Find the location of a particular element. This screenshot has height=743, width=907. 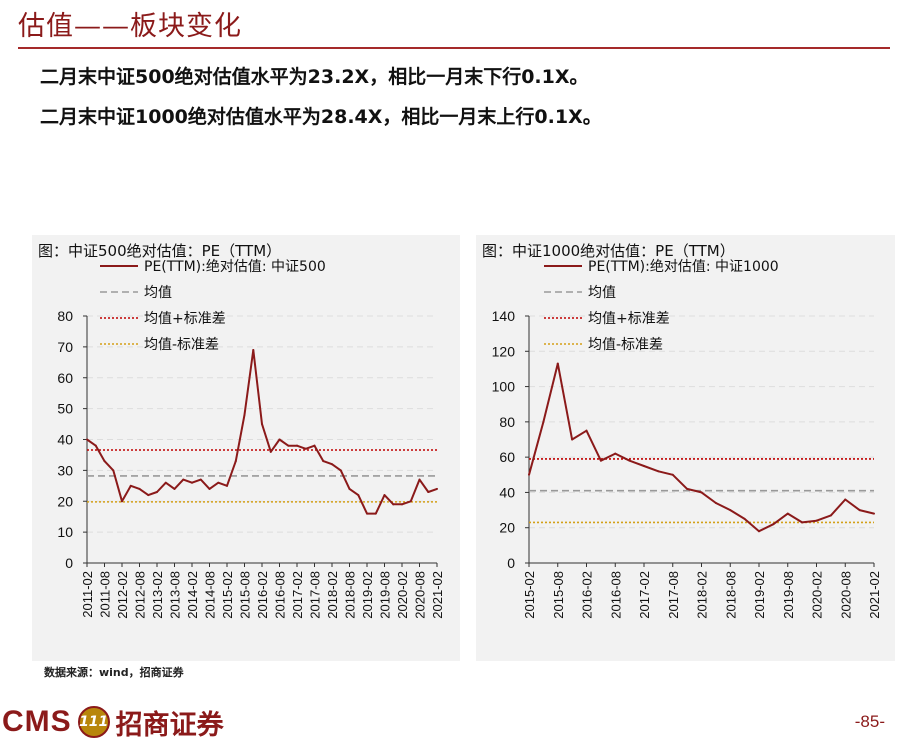

x-tick-label: 2016-02 is located at coordinates (587, 595).